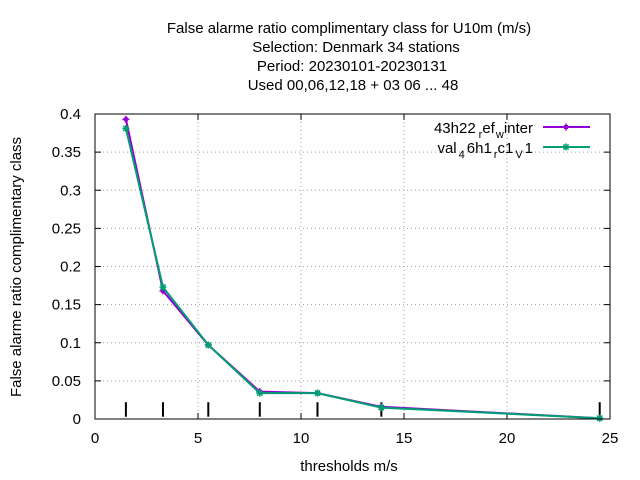 The height and width of the screenshot is (480, 640). I want to click on title-line-2: Selection: Denmark 34 stations, so click(356, 47).